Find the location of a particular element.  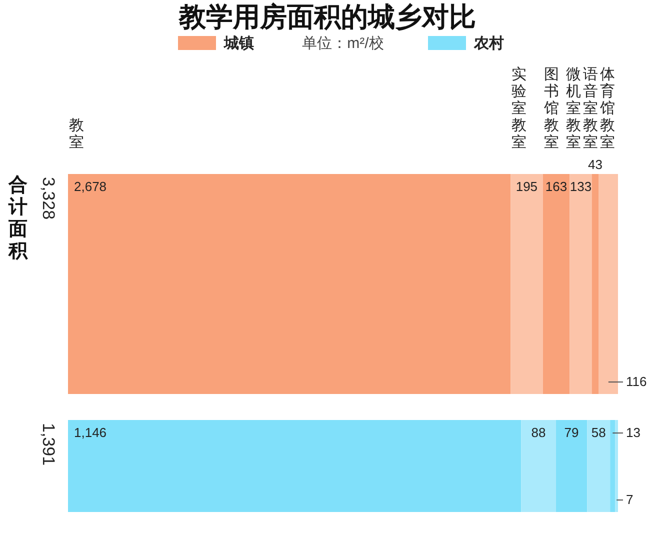

data-label: 163 is located at coordinates (556, 186).